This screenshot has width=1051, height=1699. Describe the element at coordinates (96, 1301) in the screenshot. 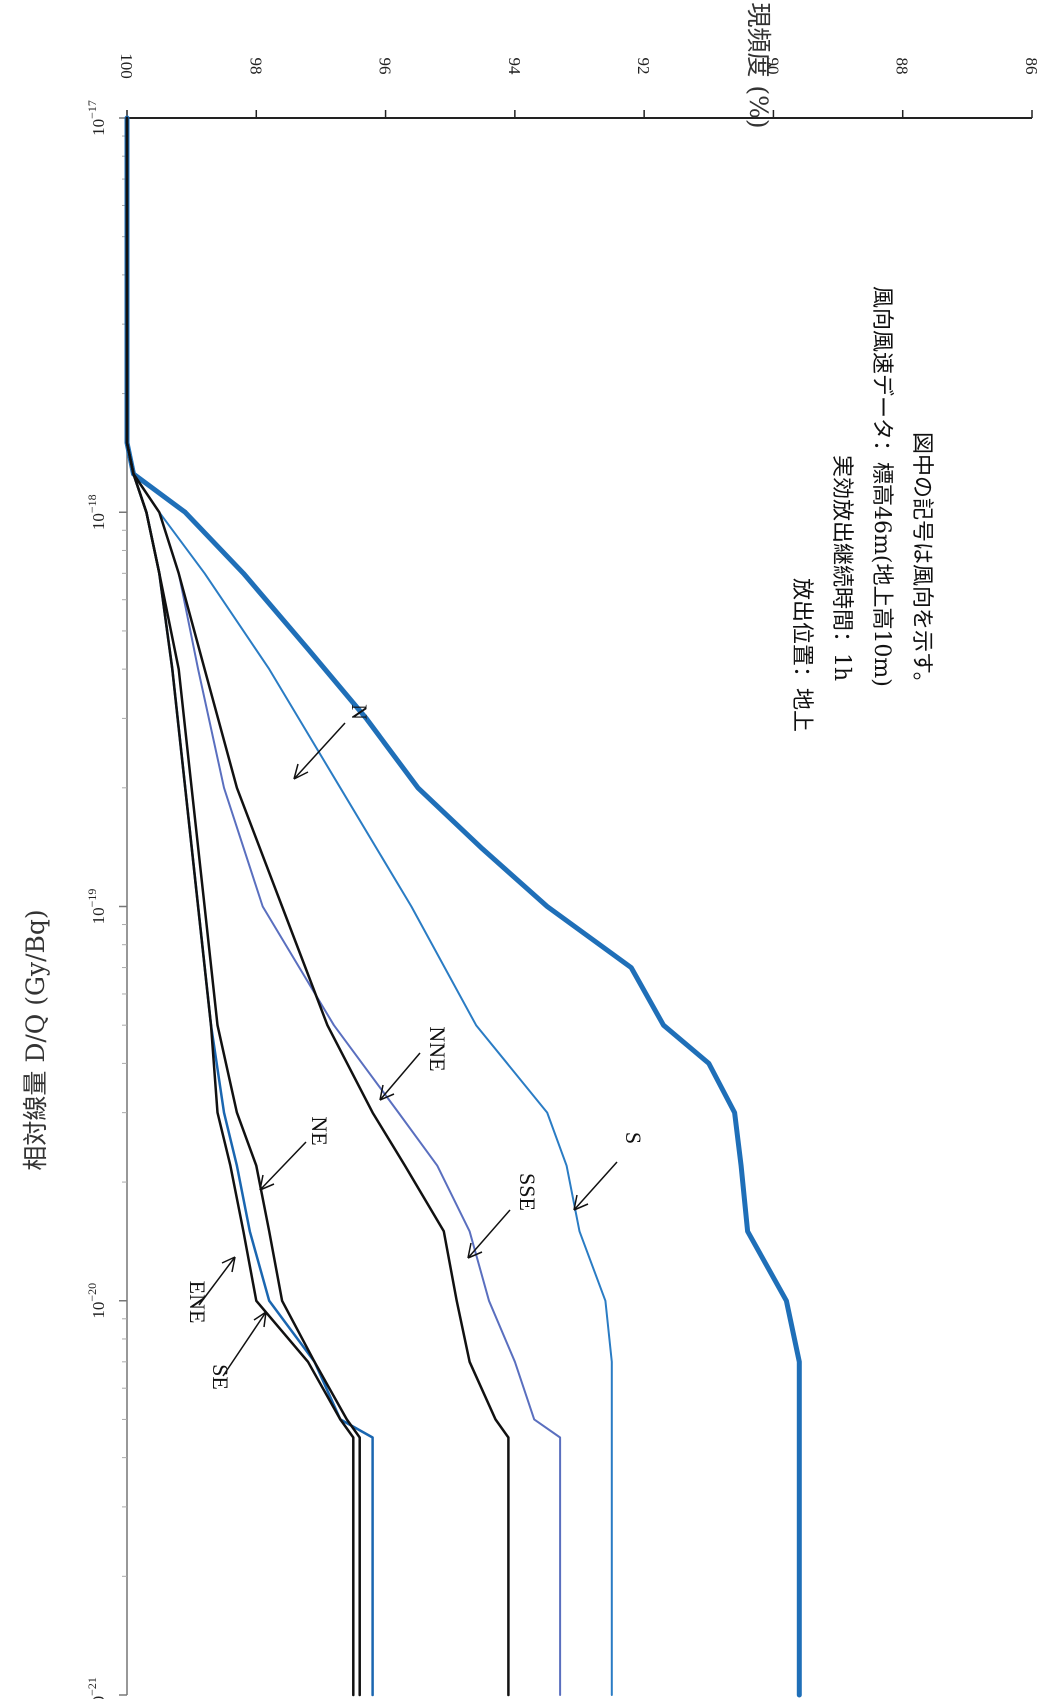

I see `dose-tick-label-−20: 10−20` at that location.